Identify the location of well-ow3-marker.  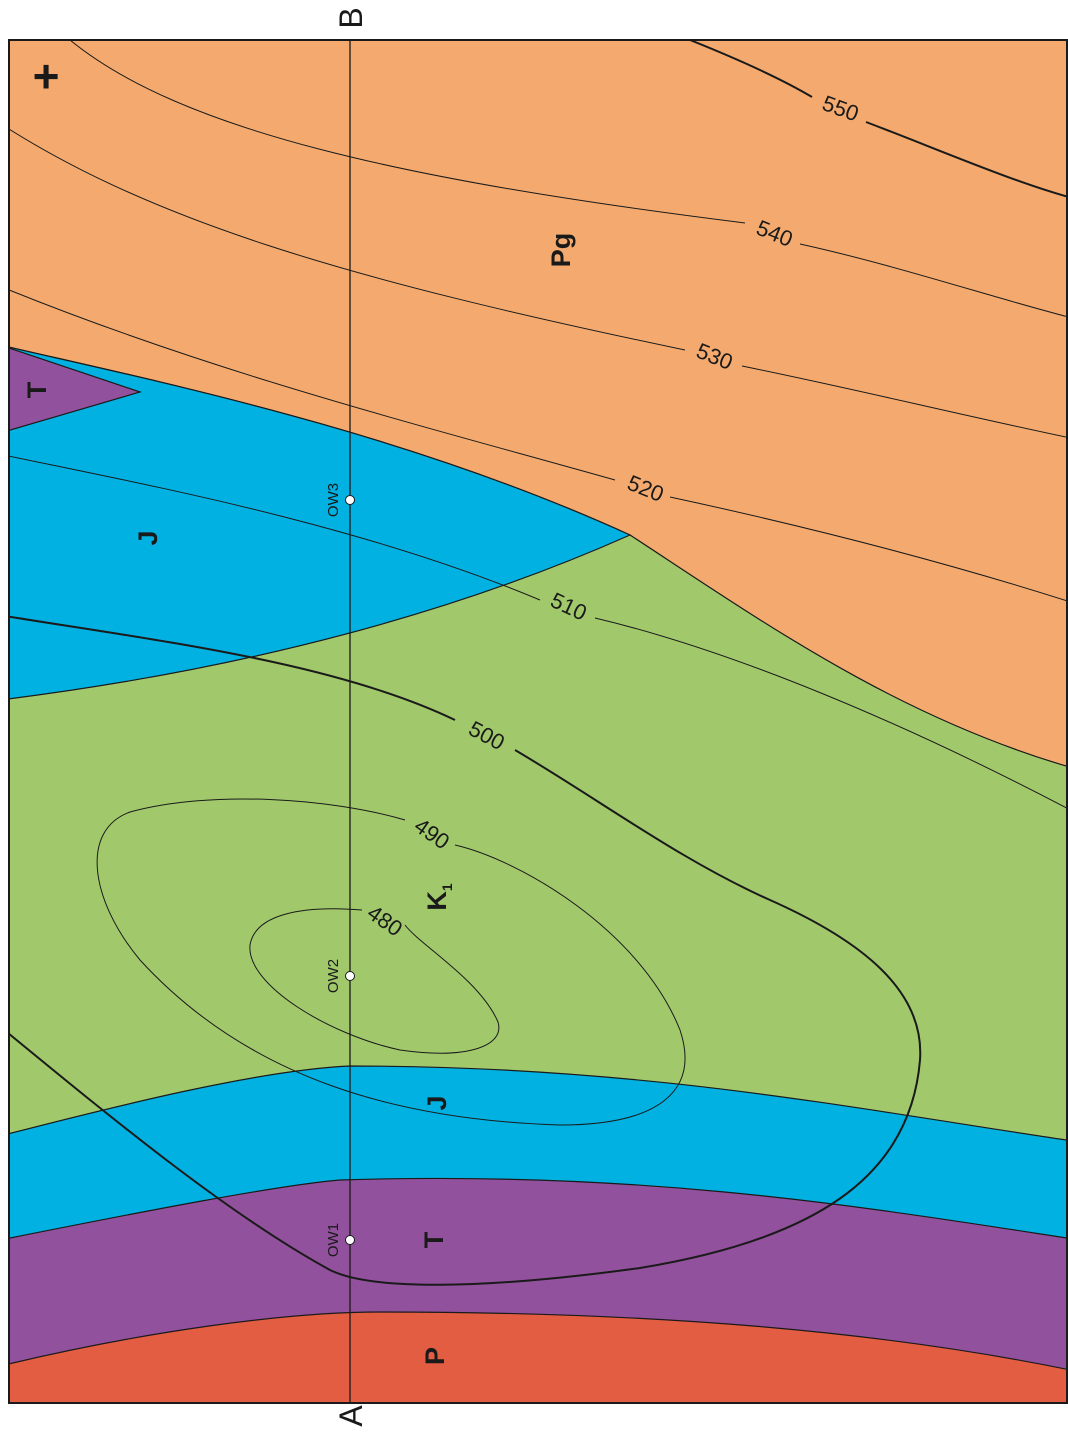
(350, 500).